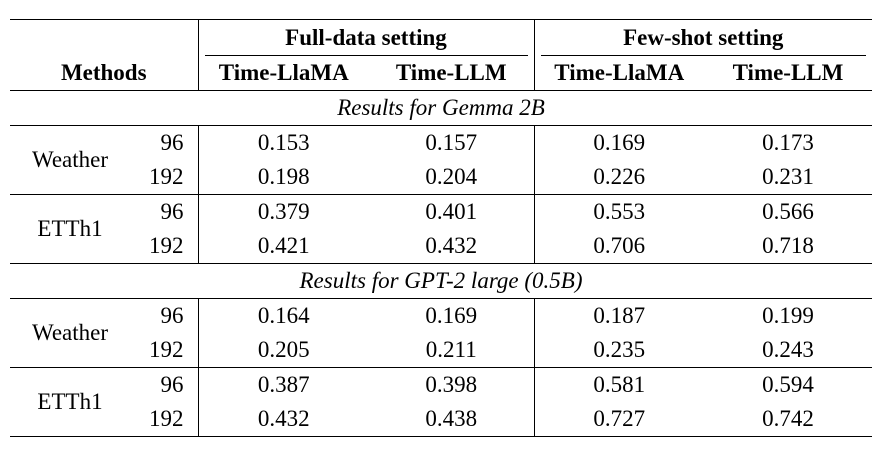  I want to click on header-row-groups: Full-data setting Few-shot setting, so click(441, 37).